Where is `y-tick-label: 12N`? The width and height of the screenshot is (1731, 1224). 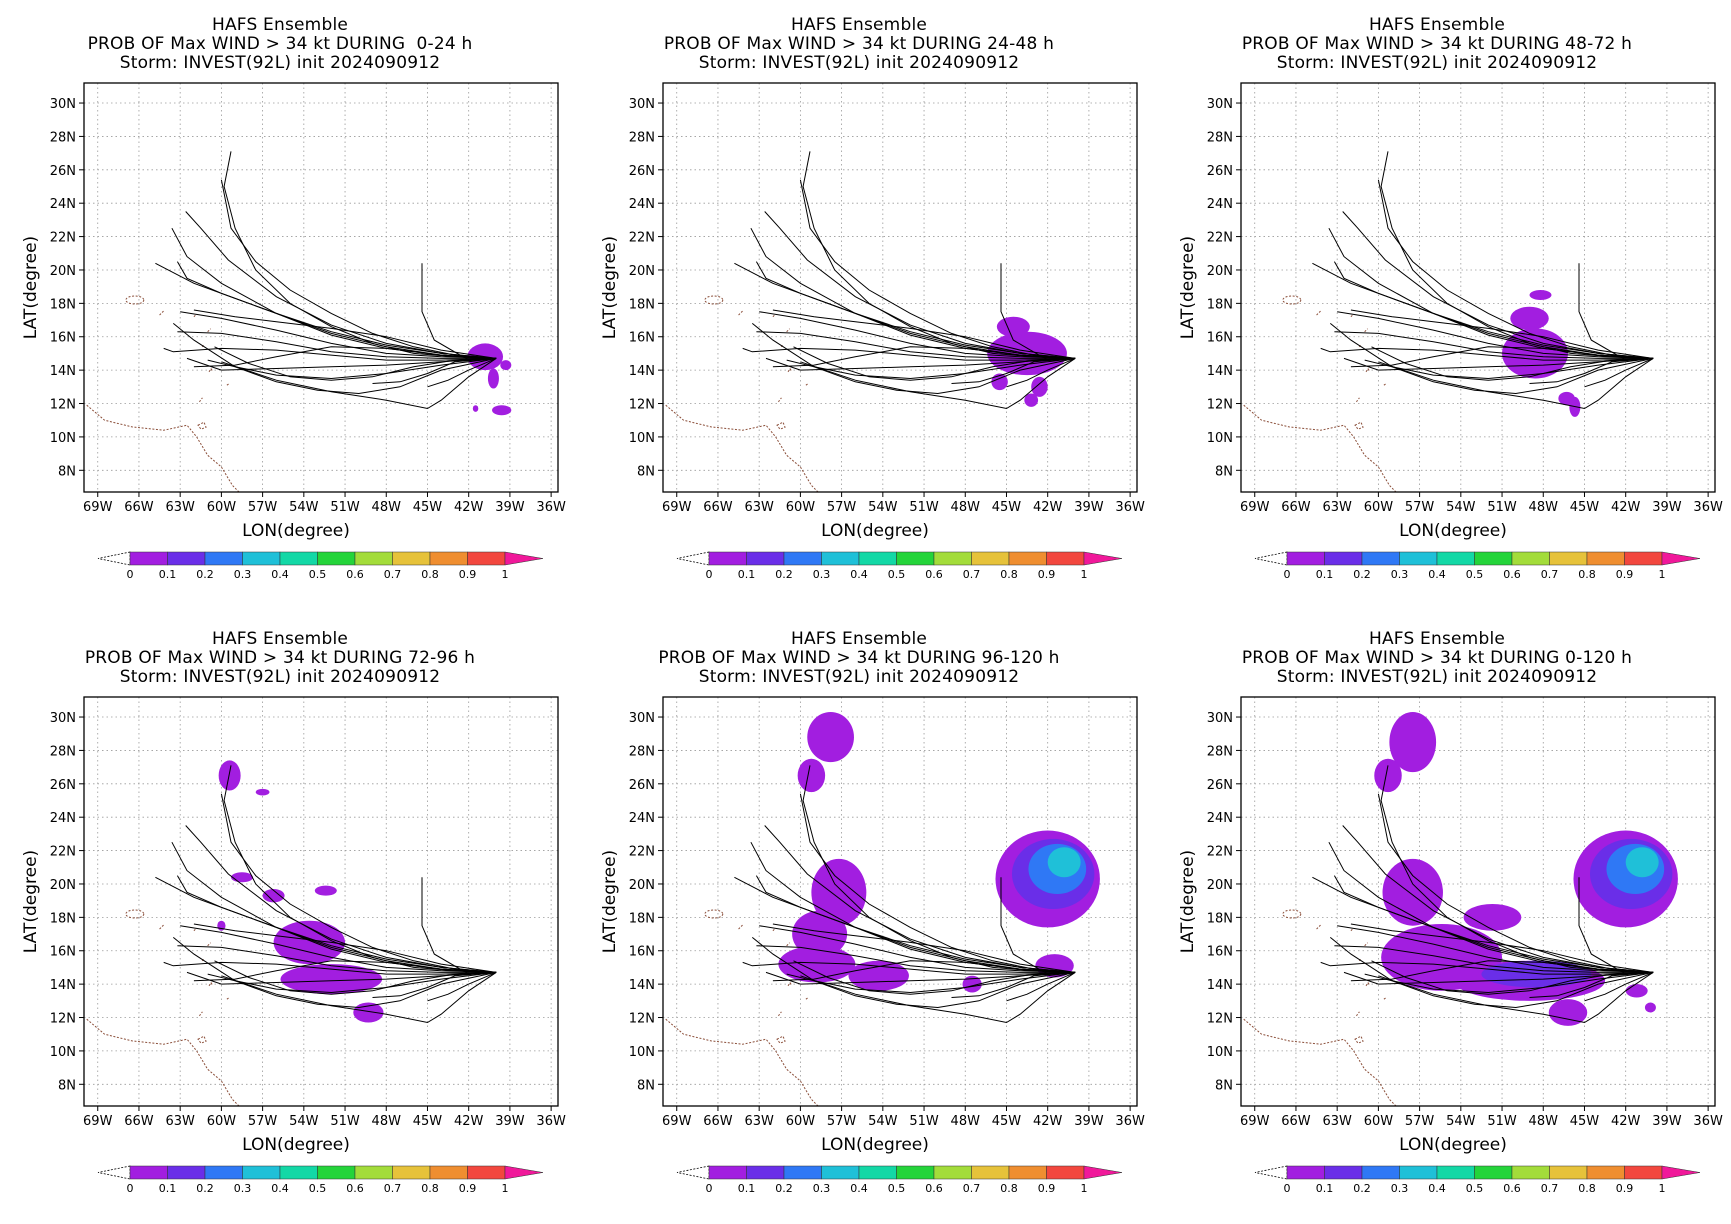 y-tick-label: 12N is located at coordinates (63, 1019).